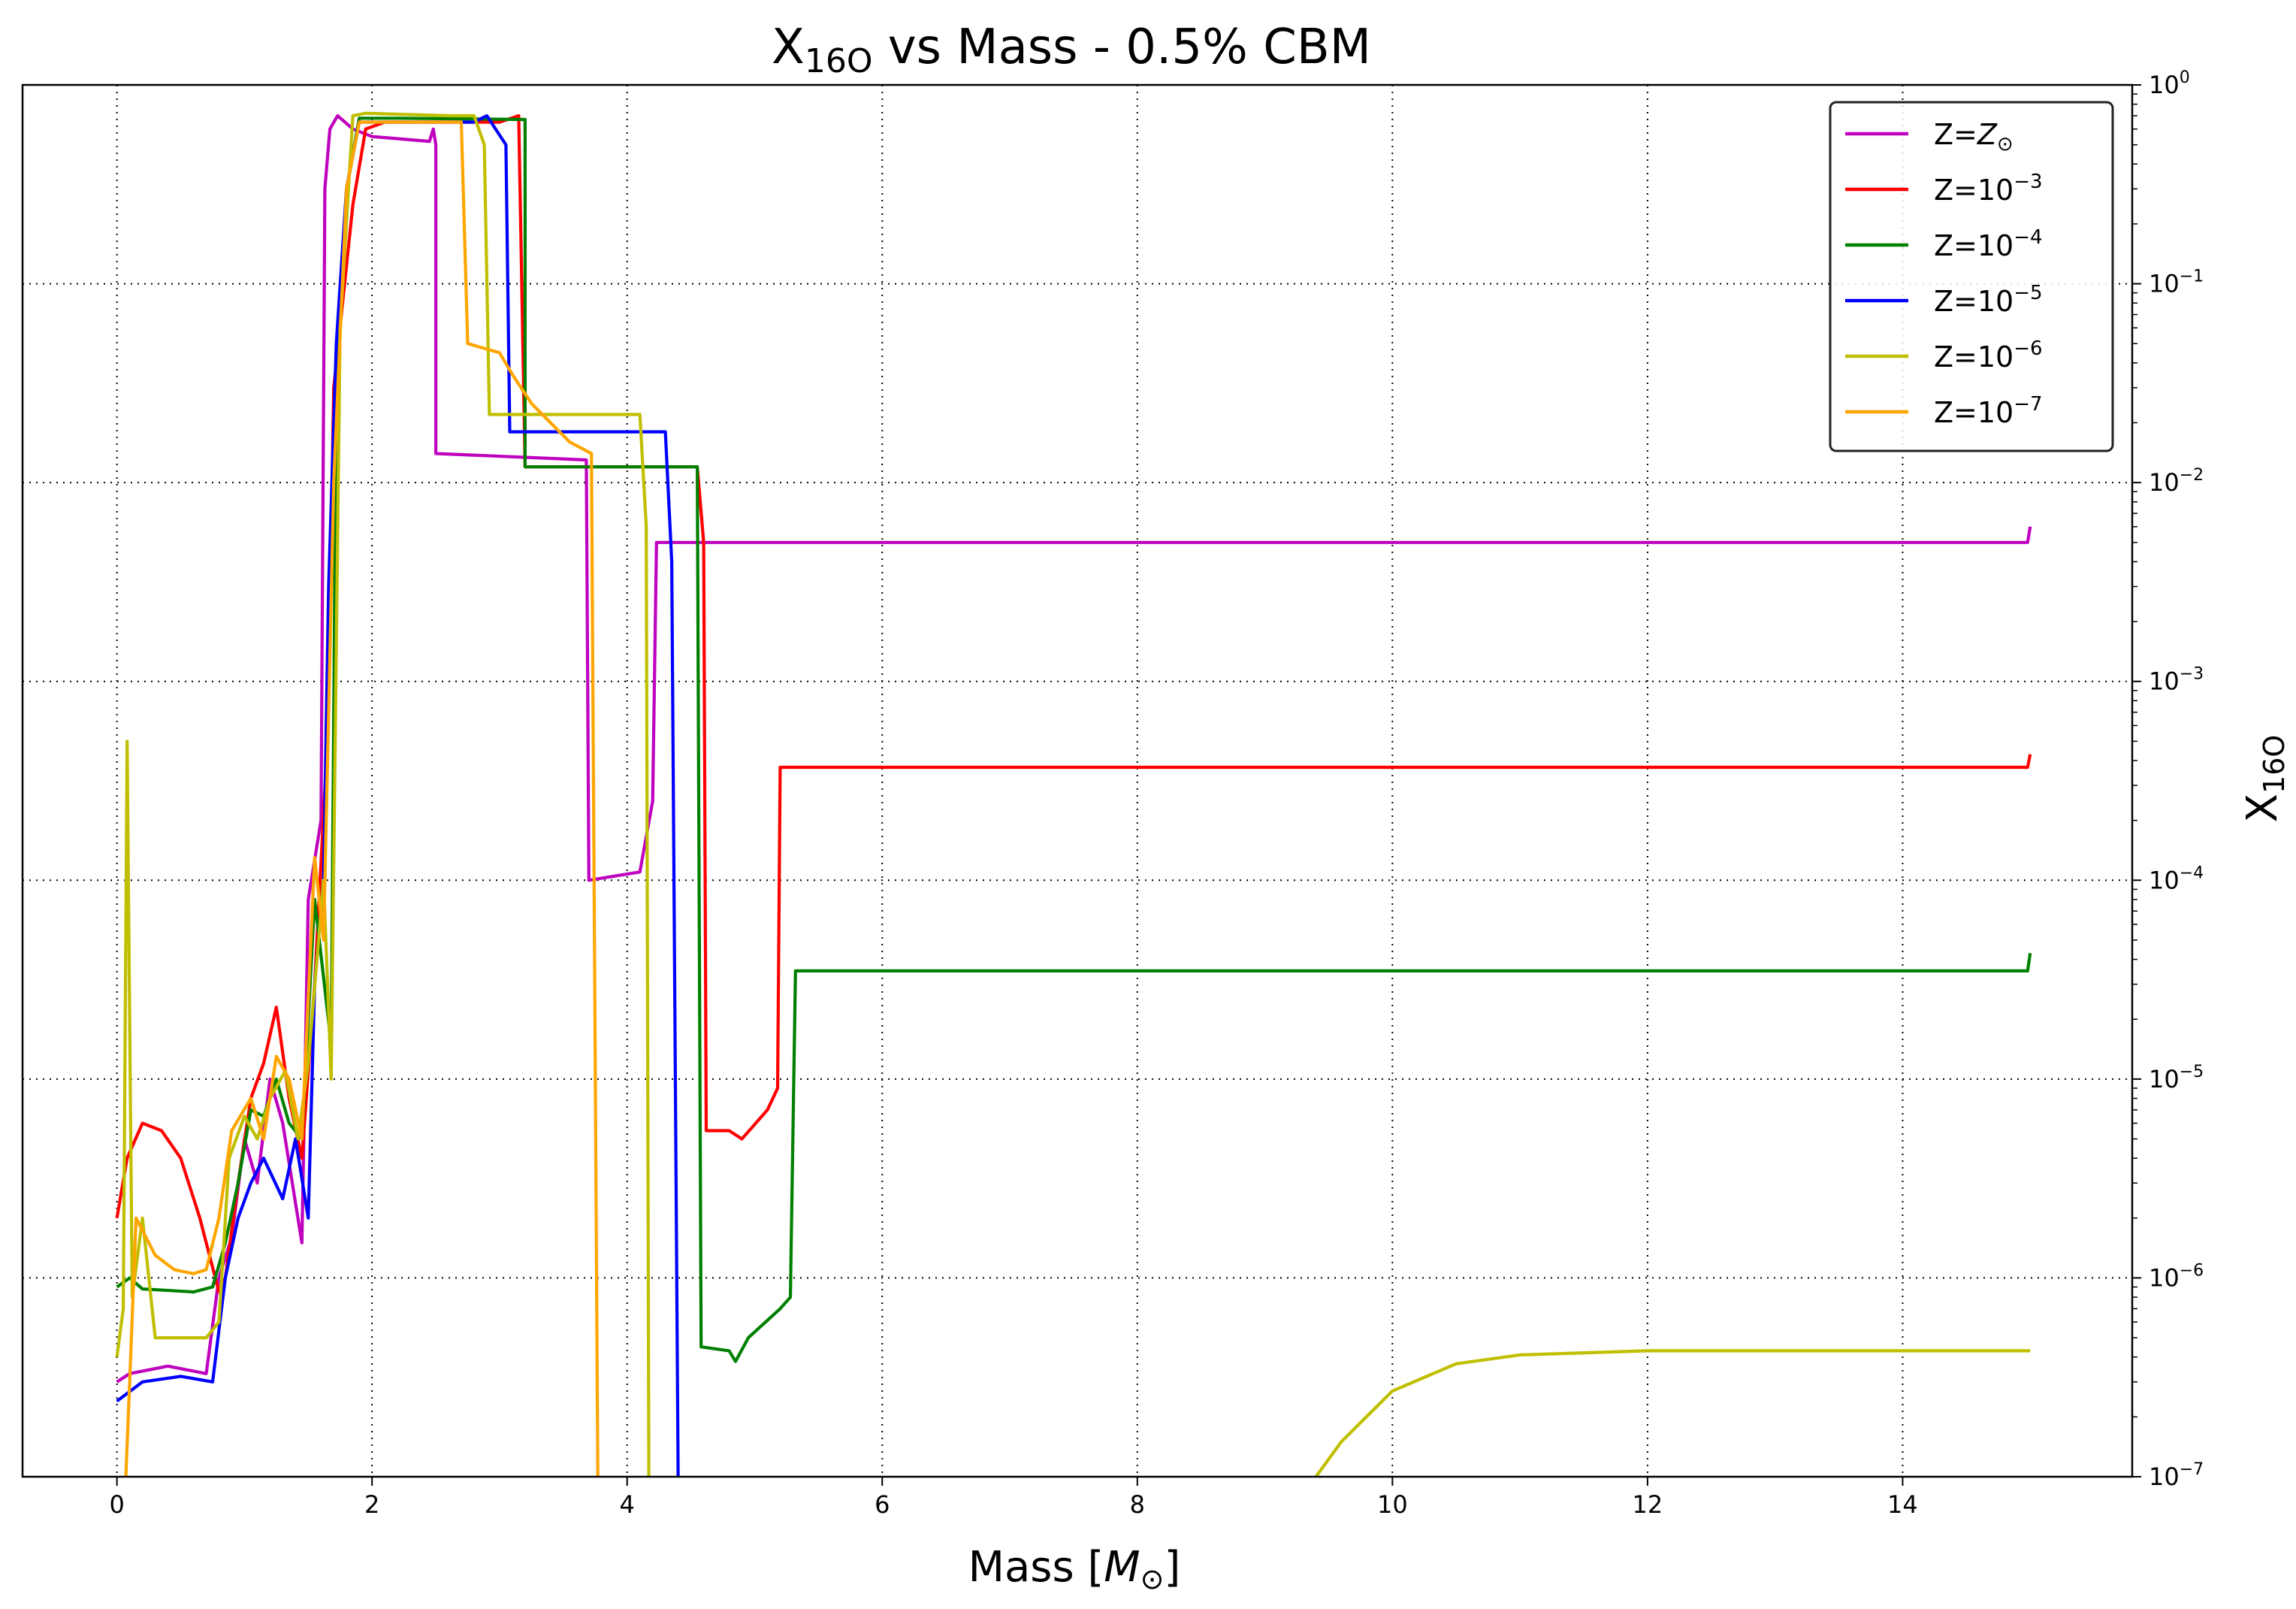 The height and width of the screenshot is (1609, 2296). Describe the element at coordinates (1648, 1504) in the screenshot. I see `x-tick-label: 12` at that location.